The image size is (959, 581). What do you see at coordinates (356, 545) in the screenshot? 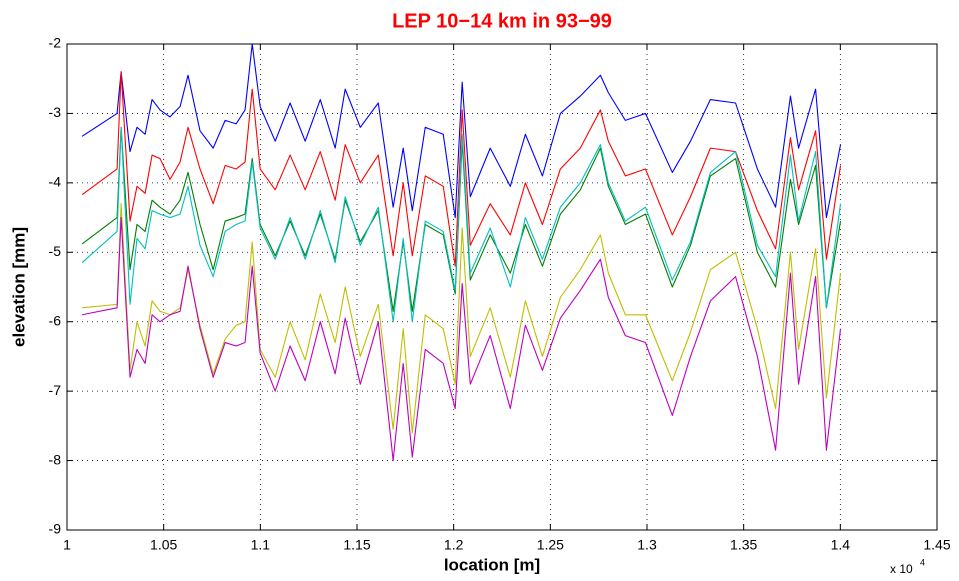
I see `x-tick-label: 1.15` at bounding box center [356, 545].